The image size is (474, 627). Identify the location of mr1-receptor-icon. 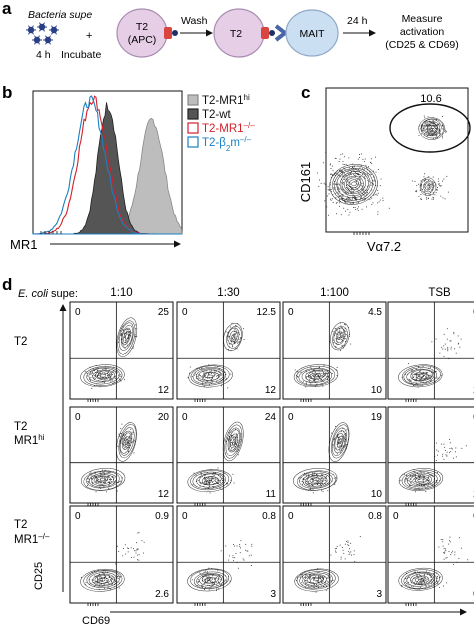
(171, 33).